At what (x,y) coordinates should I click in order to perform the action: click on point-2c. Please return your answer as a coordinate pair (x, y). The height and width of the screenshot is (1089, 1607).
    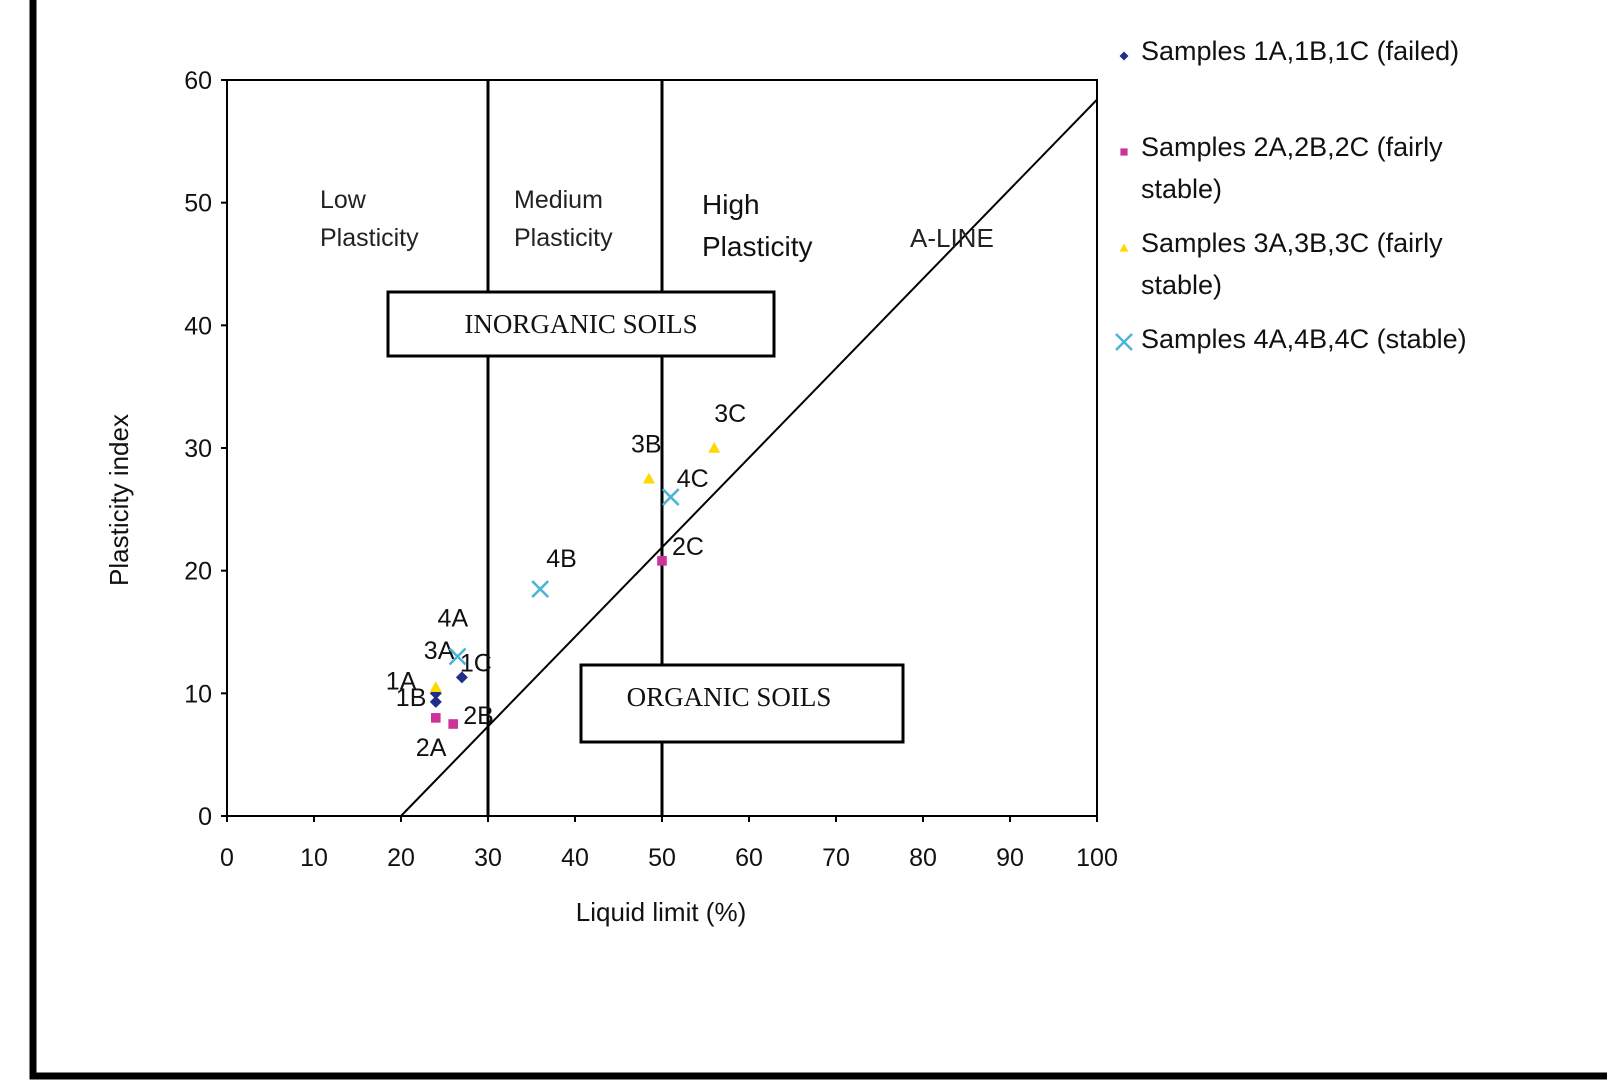
    Looking at the image, I should click on (662, 561).